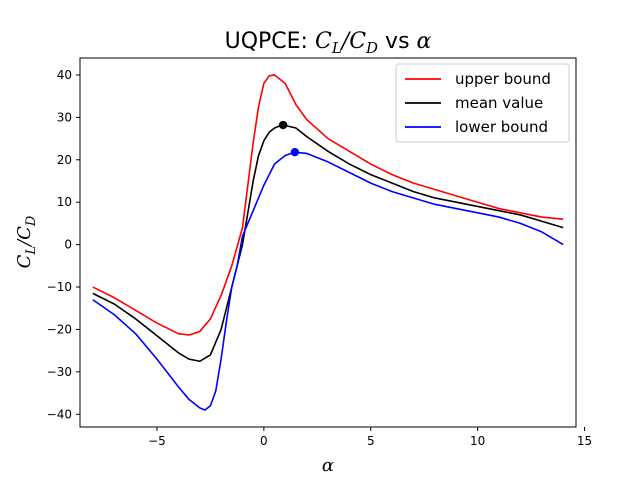 The width and height of the screenshot is (640, 480). I want to click on legend: upper bound mean value lower bound, so click(482, 103).